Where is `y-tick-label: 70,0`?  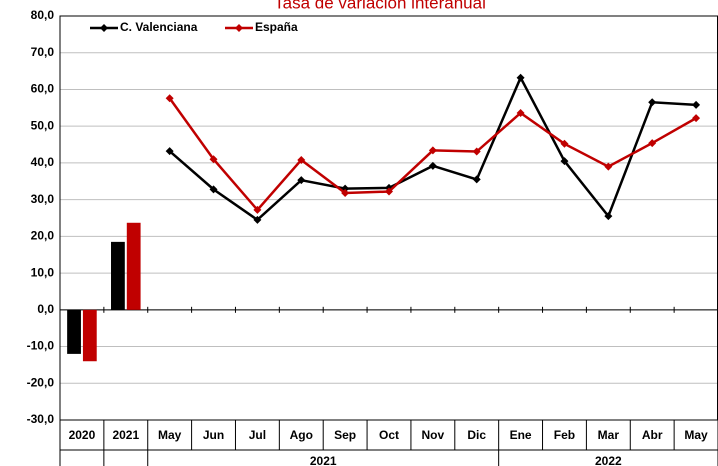
y-tick-label: 70,0 is located at coordinates (43, 52).